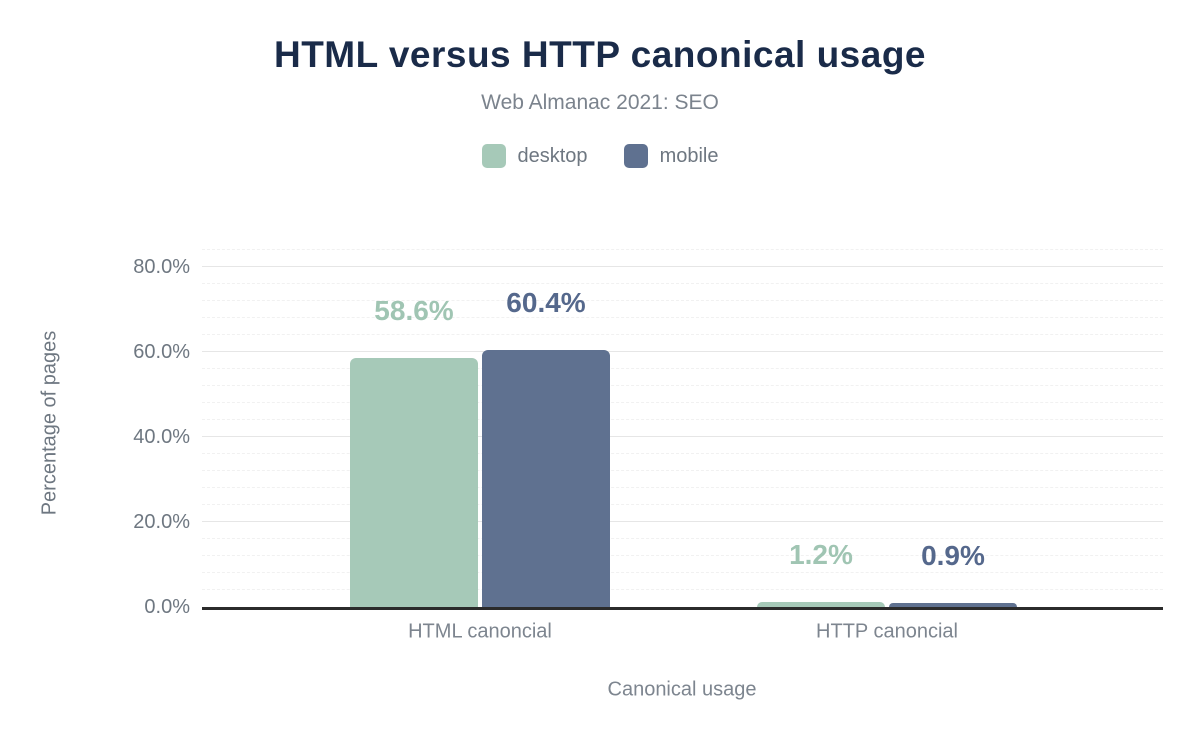 The height and width of the screenshot is (742, 1200). Describe the element at coordinates (635, 156) in the screenshot. I see `legend-swatch-mobile` at that location.